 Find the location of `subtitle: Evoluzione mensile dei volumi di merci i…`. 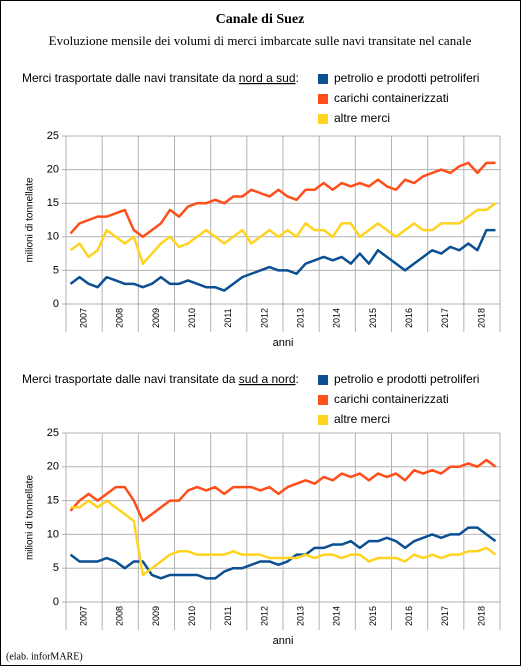

subtitle: Evoluzione mensile dei volumi di merci i… is located at coordinates (260, 40).